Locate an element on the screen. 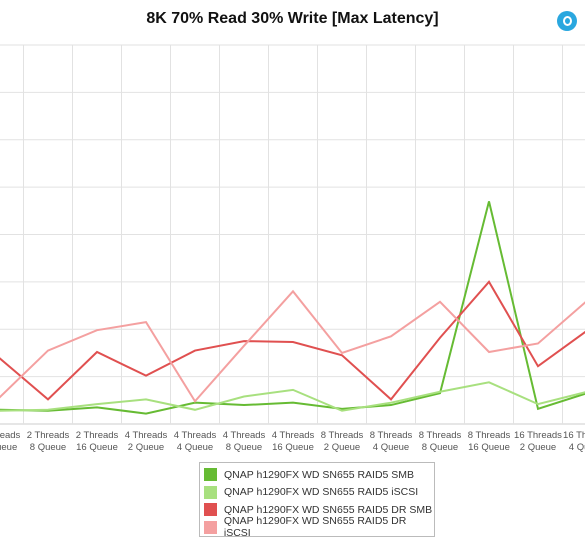 This screenshot has height=541, width=585. legend-label: QNAP h1290FX WD SN655 RAID5 iSCSI is located at coordinates (321, 492).